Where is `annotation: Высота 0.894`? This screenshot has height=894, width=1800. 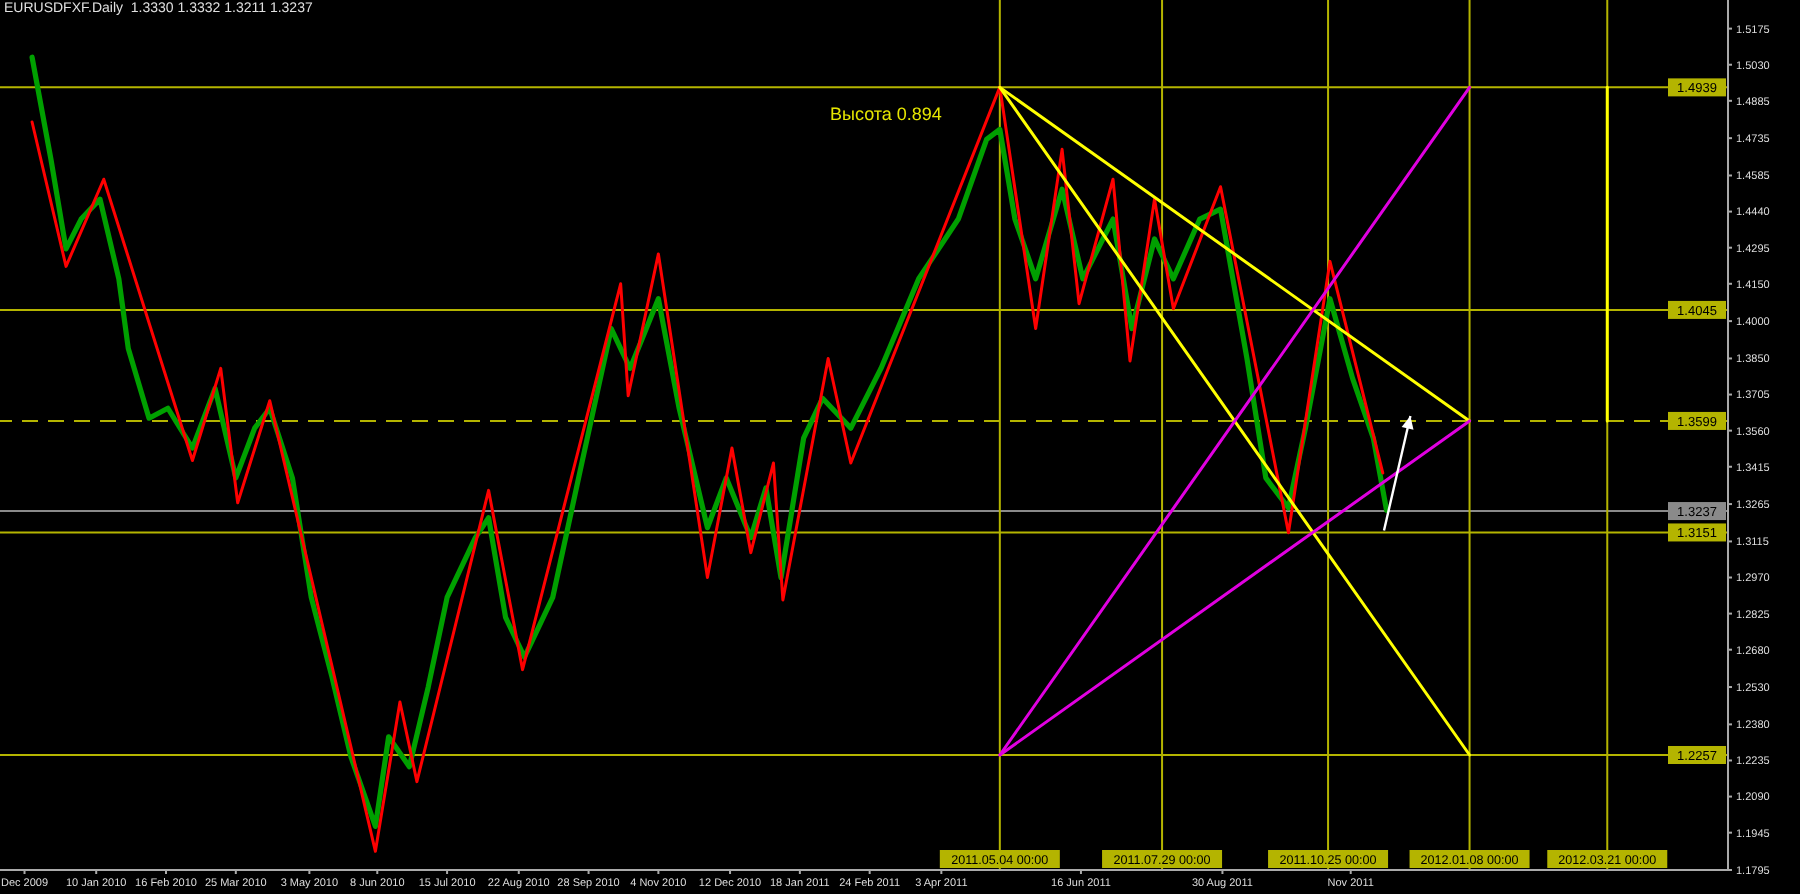 annotation: Высота 0.894 is located at coordinates (886, 114).